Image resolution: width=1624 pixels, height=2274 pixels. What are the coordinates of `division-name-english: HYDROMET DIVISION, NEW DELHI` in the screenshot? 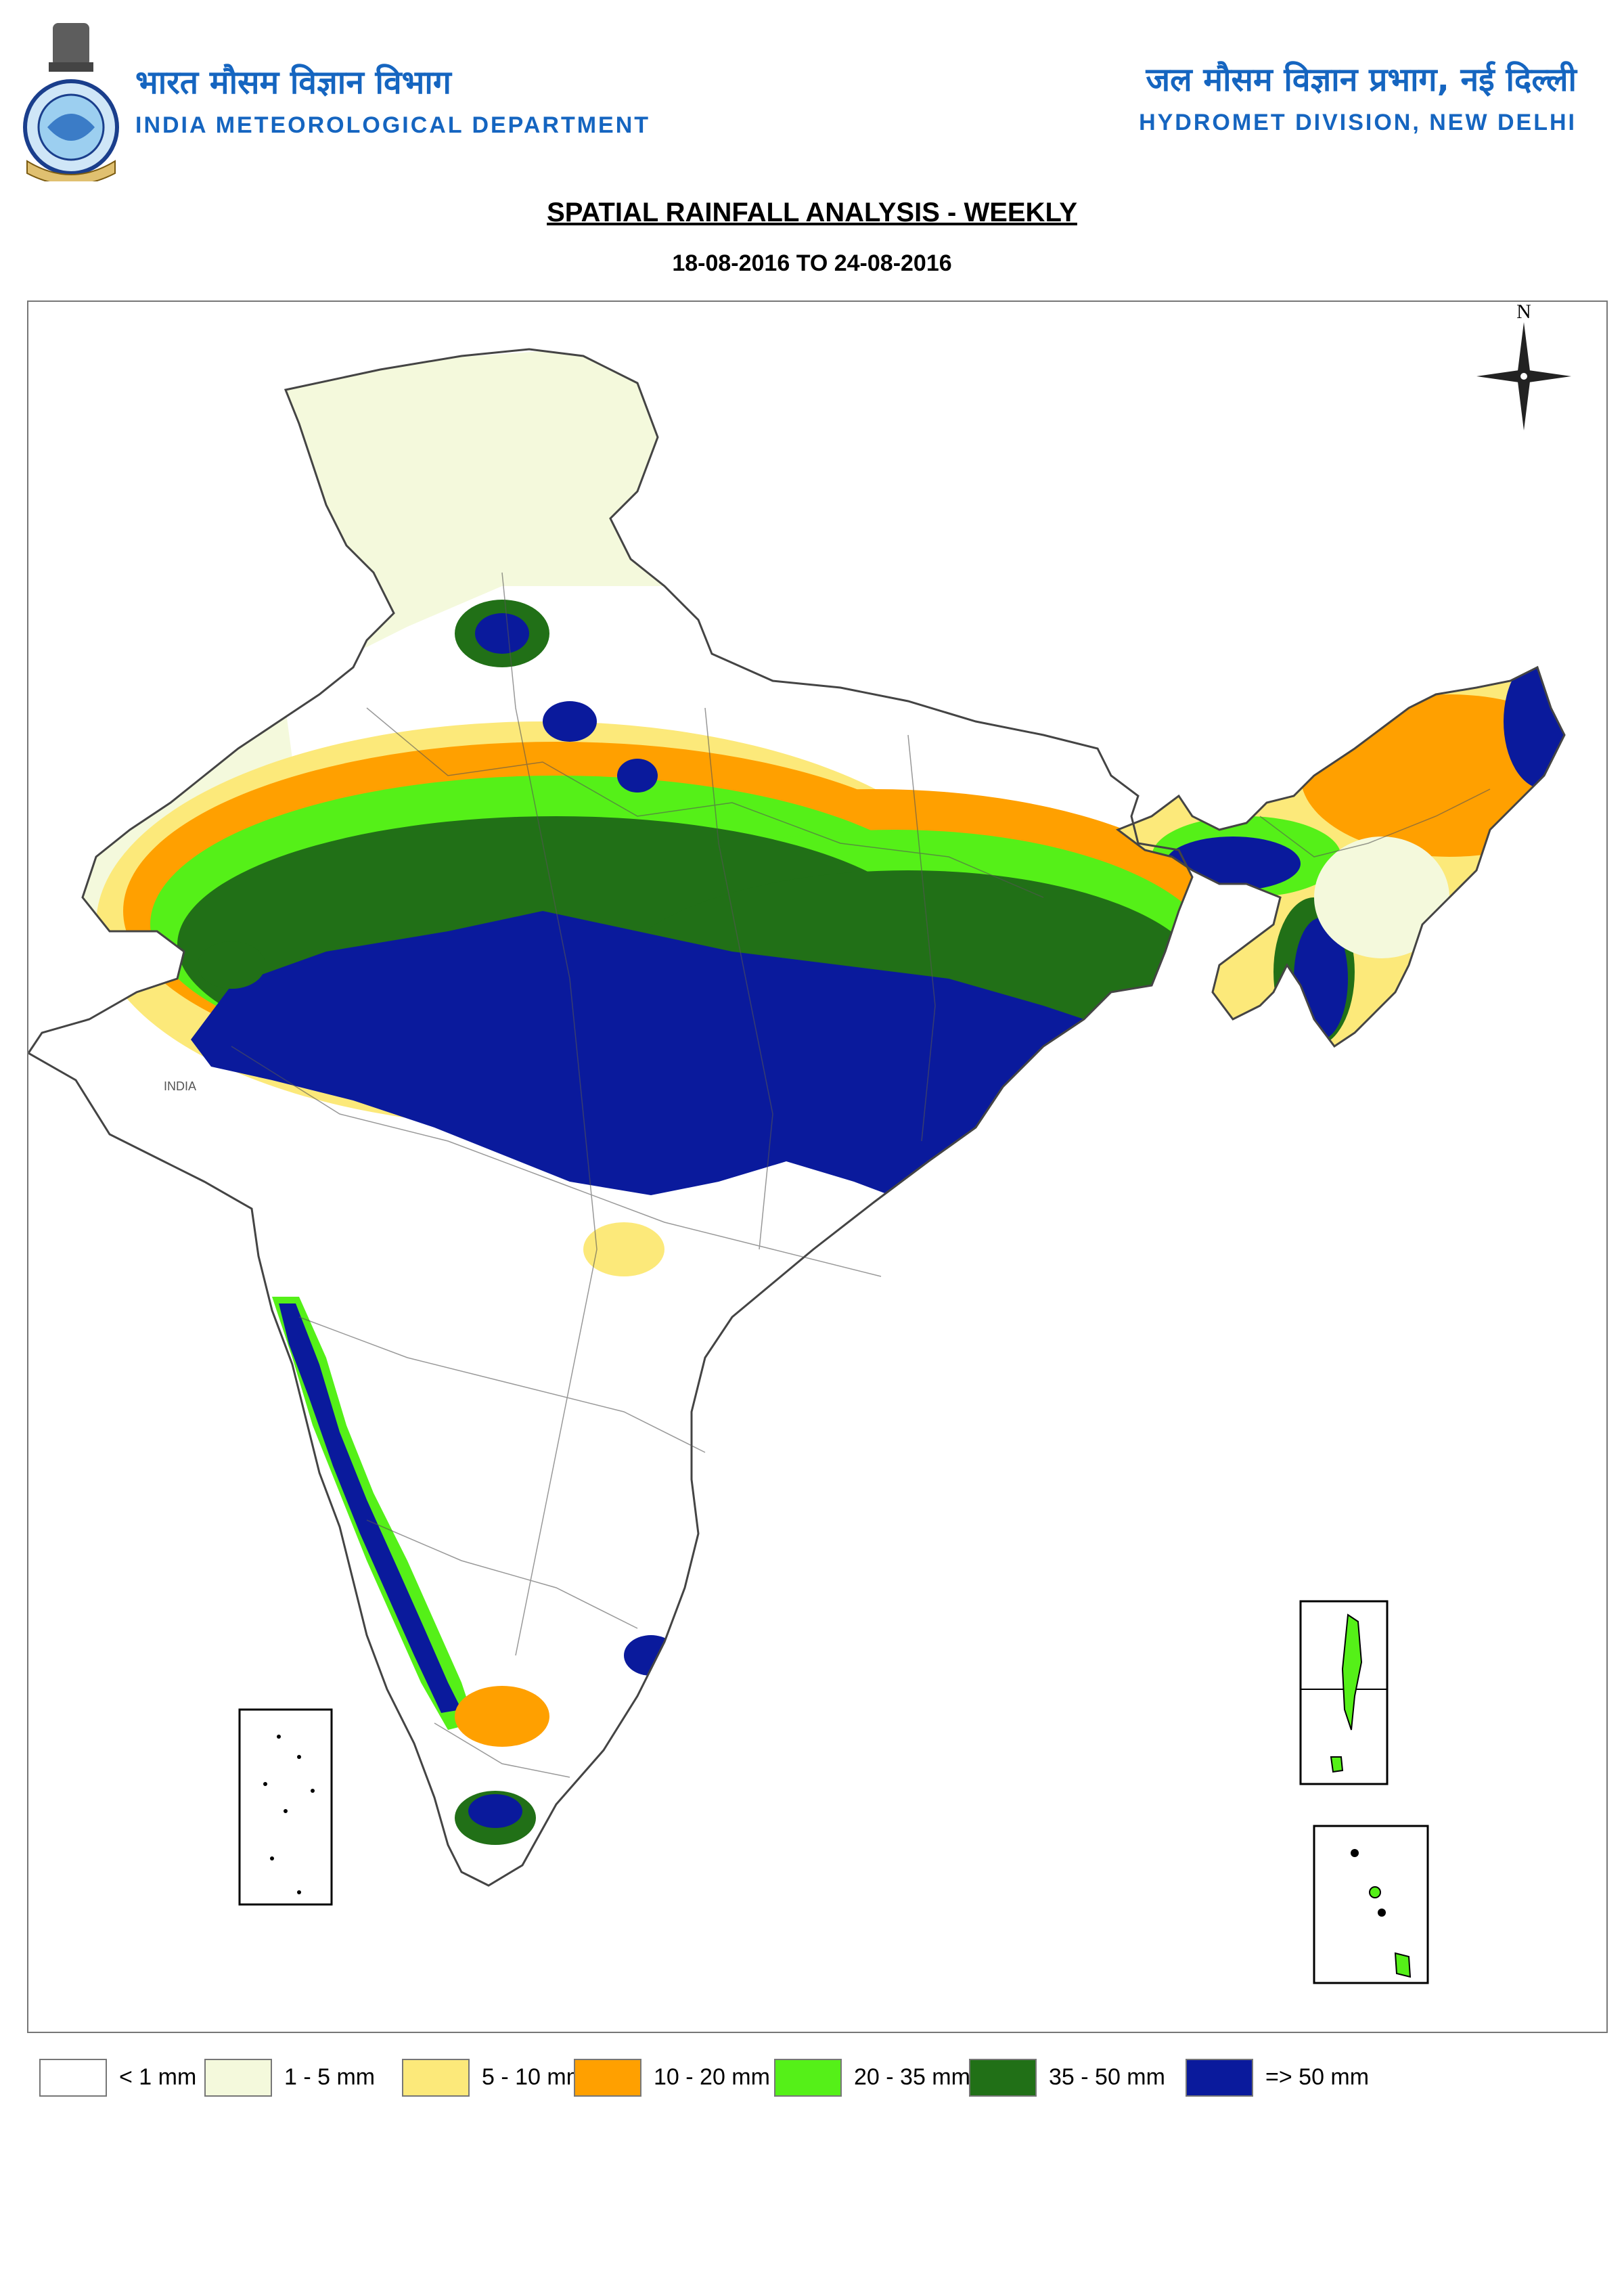 It's located at (1358, 123).